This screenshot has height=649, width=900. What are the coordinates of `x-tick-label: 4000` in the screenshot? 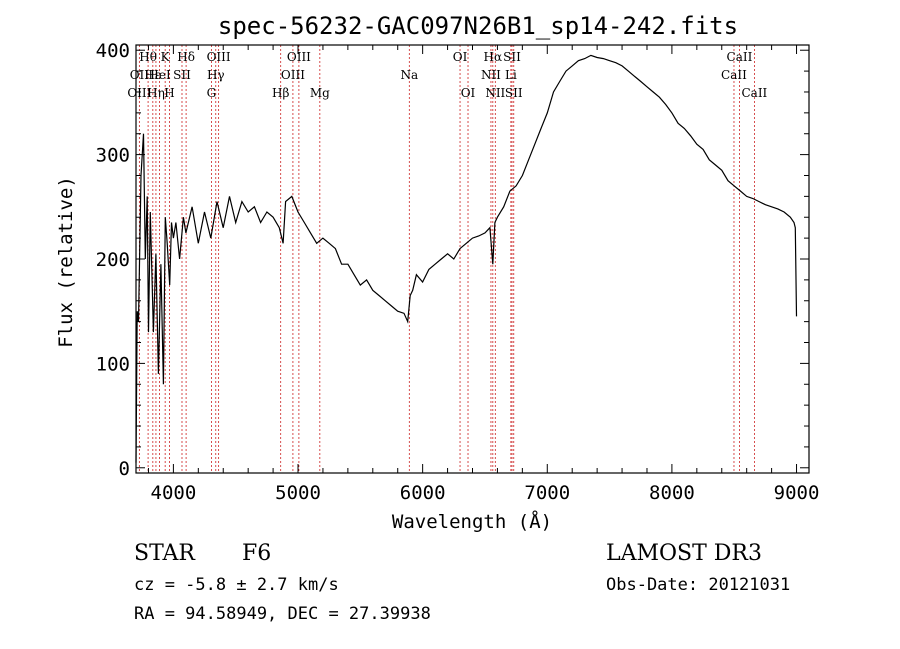 It's located at (174, 493).